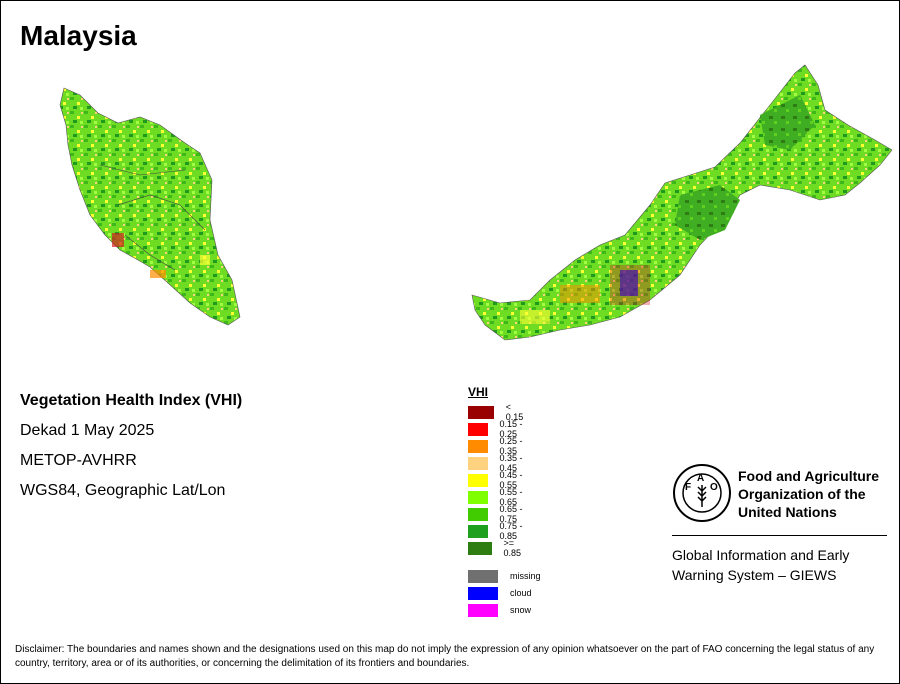 The width and height of the screenshot is (900, 684). I want to click on legend-row: 0.75 - 0.85, so click(498, 531).